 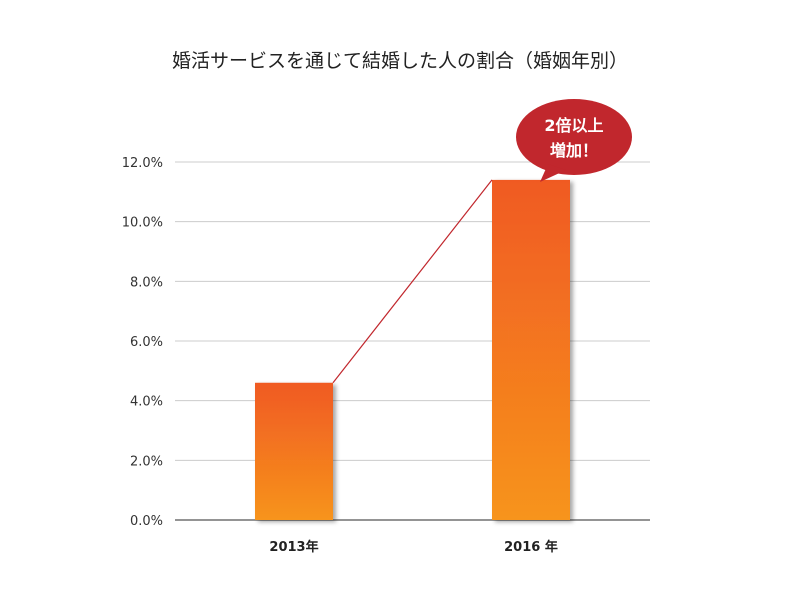 I want to click on y-tick-label: 4.0%, so click(x=146, y=402).